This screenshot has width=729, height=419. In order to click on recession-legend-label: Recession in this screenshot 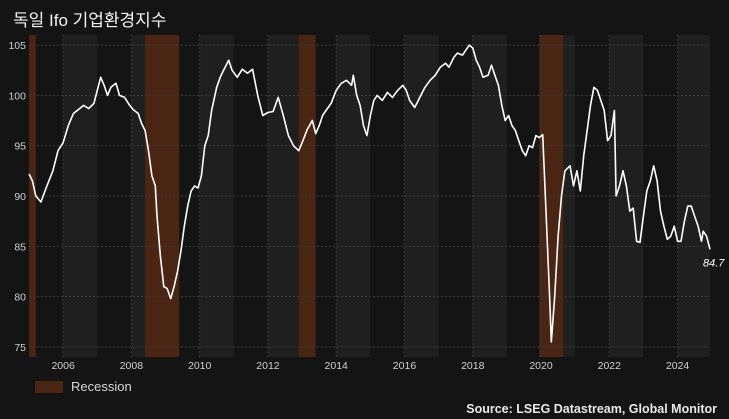, I will do `click(101, 386)`.